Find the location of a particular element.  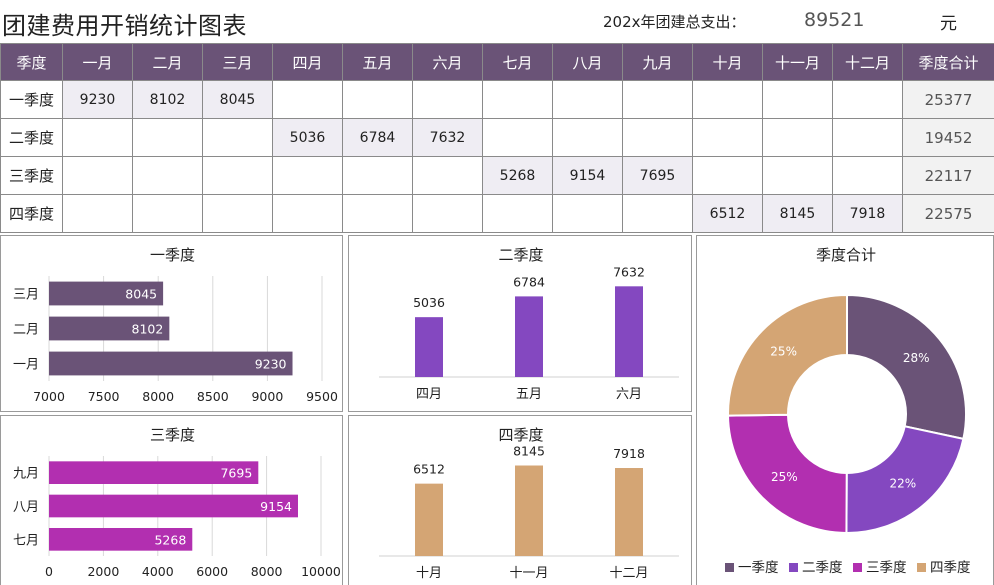

table-cell: 8145 is located at coordinates (797, 213).